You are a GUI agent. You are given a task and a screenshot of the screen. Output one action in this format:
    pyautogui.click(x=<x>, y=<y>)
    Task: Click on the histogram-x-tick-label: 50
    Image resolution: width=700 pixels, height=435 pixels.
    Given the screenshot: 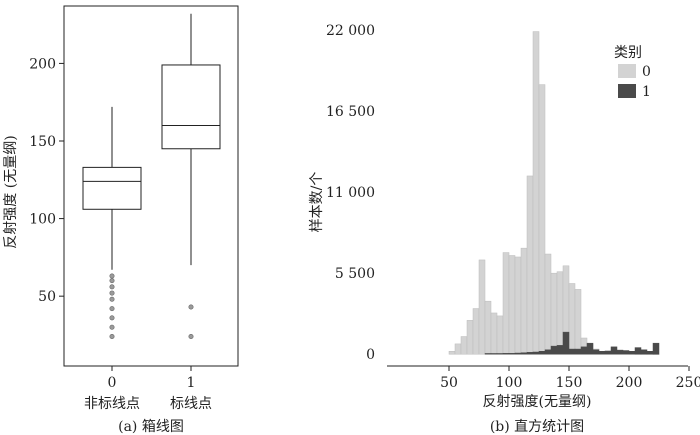 What is the action you would take?
    pyautogui.click(x=449, y=383)
    